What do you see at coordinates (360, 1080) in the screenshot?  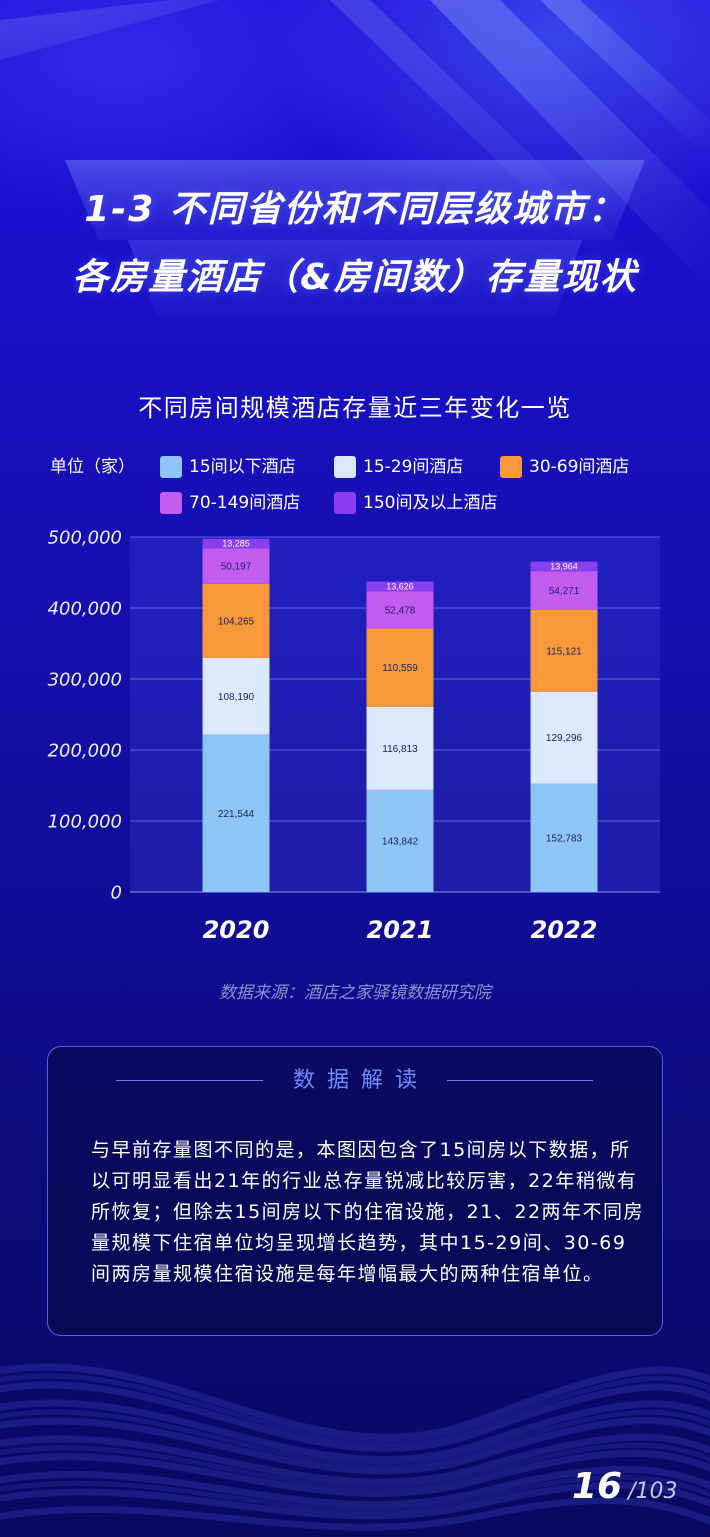 I see `interpretation-heading: 数据解读` at bounding box center [360, 1080].